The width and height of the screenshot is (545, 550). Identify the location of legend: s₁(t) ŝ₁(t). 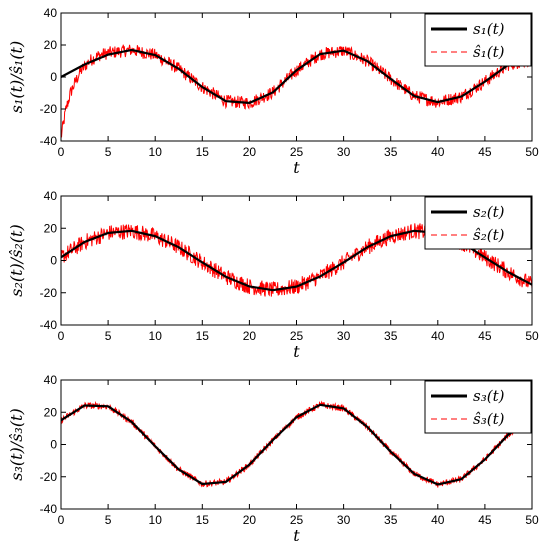
(478, 40).